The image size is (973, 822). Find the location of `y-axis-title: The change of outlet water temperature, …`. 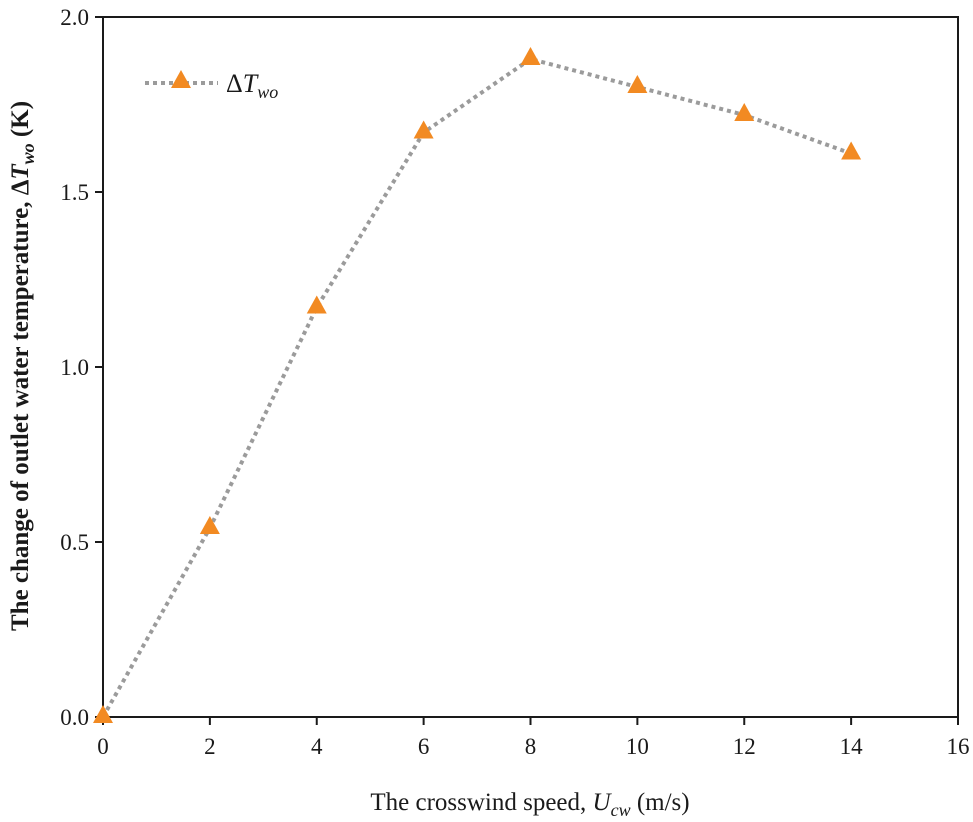

y-axis-title: The change of outlet water temperature, … is located at coordinates (22, 366).